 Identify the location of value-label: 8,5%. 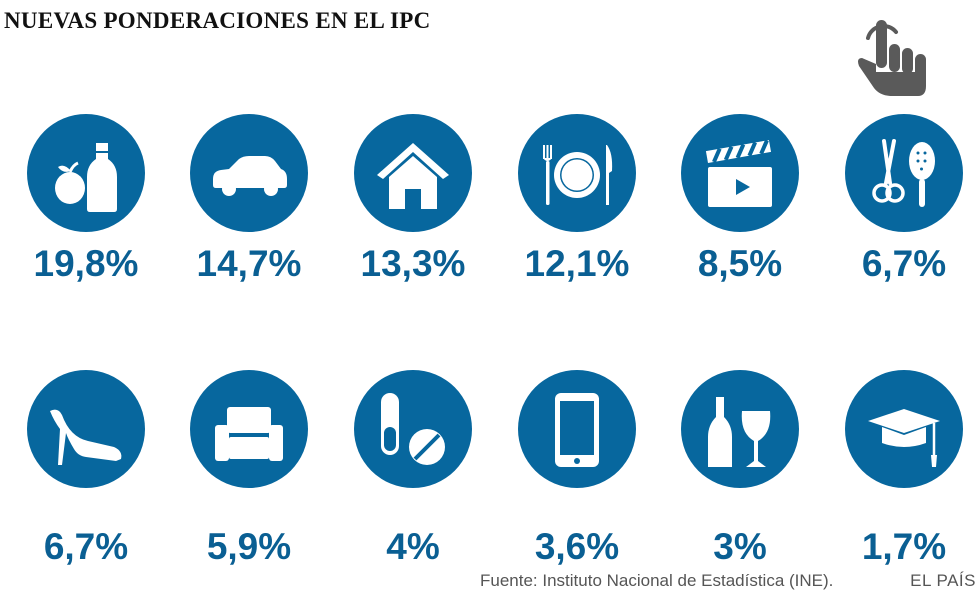
(740, 263).